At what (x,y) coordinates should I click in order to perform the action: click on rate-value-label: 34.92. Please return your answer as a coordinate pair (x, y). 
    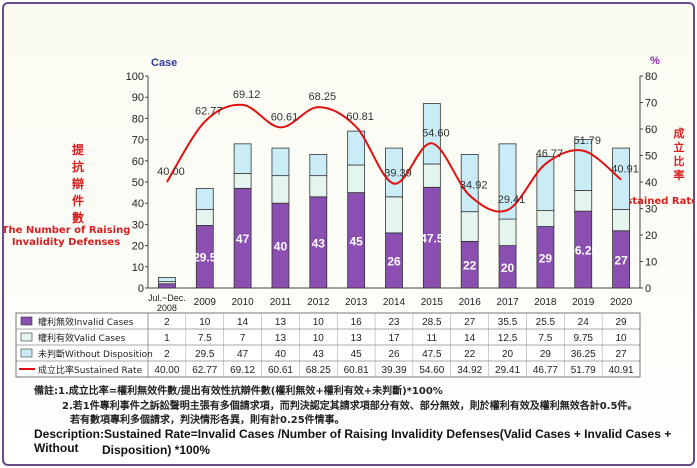
    Looking at the image, I should click on (474, 185).